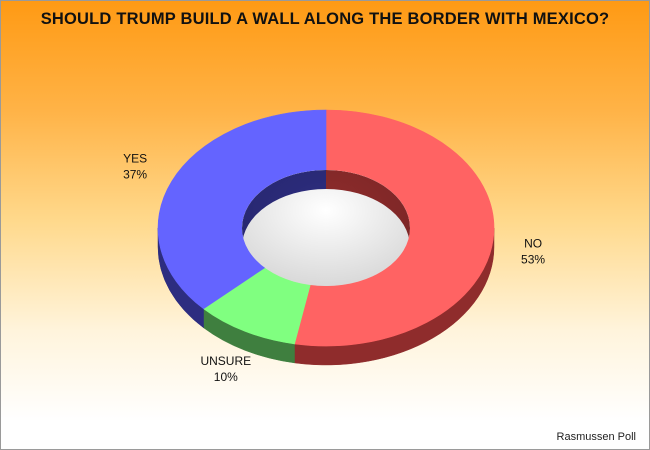 This screenshot has width=650, height=450. What do you see at coordinates (225, 361) in the screenshot?
I see `label-unsure: UNSURE` at bounding box center [225, 361].